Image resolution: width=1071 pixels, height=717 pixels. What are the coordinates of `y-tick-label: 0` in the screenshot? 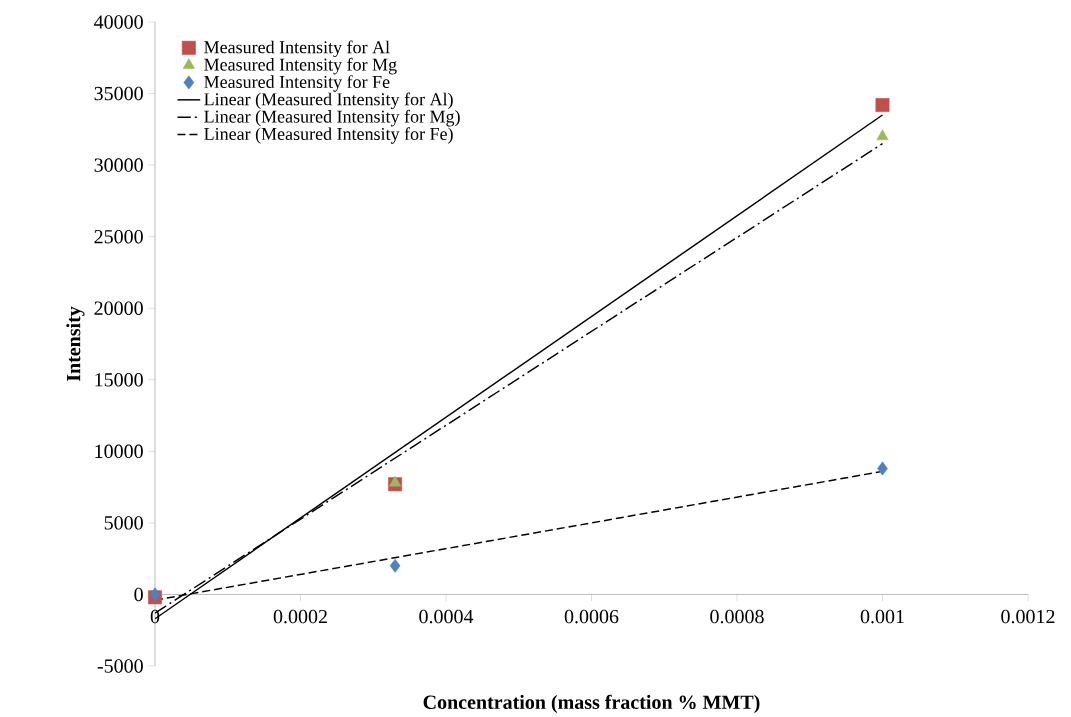 It's located at (138, 594).